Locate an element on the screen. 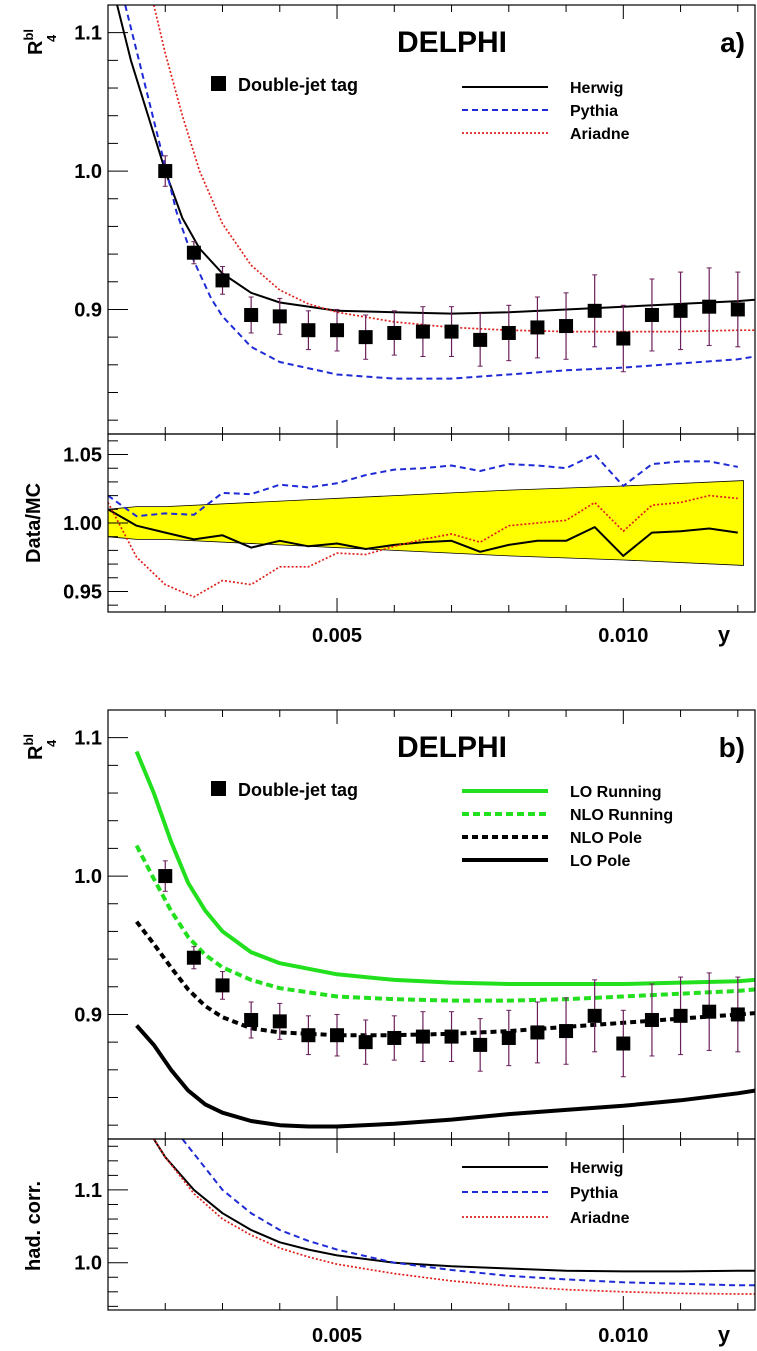 The height and width of the screenshot is (1351, 757). a-ratio-series-herwig-line is located at coordinates (423, 532).